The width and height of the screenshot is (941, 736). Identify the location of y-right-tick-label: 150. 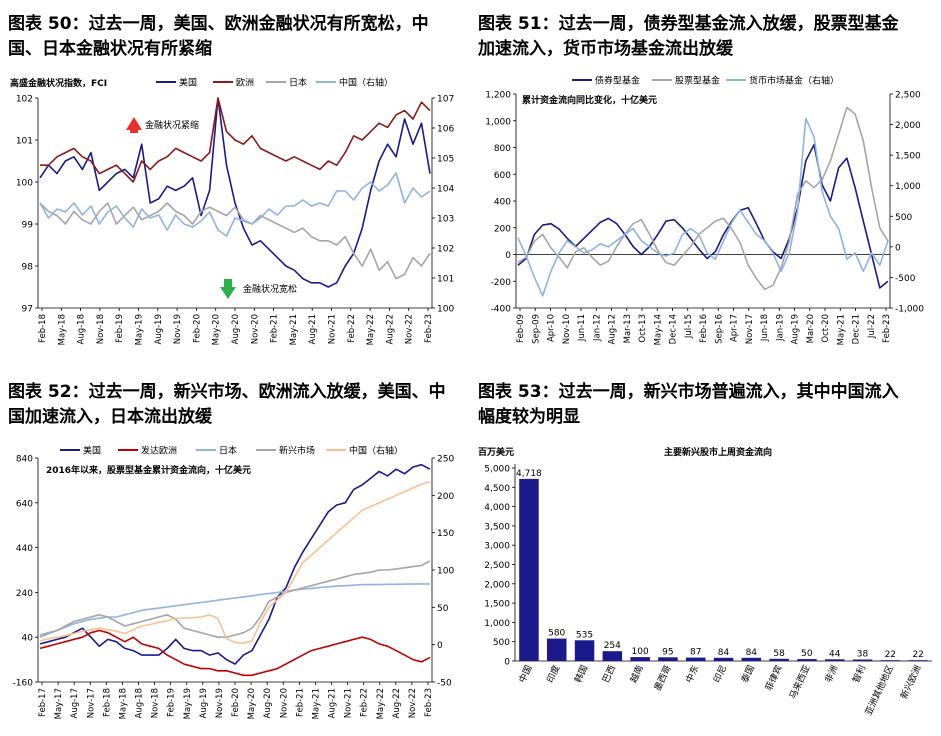
(445, 534).